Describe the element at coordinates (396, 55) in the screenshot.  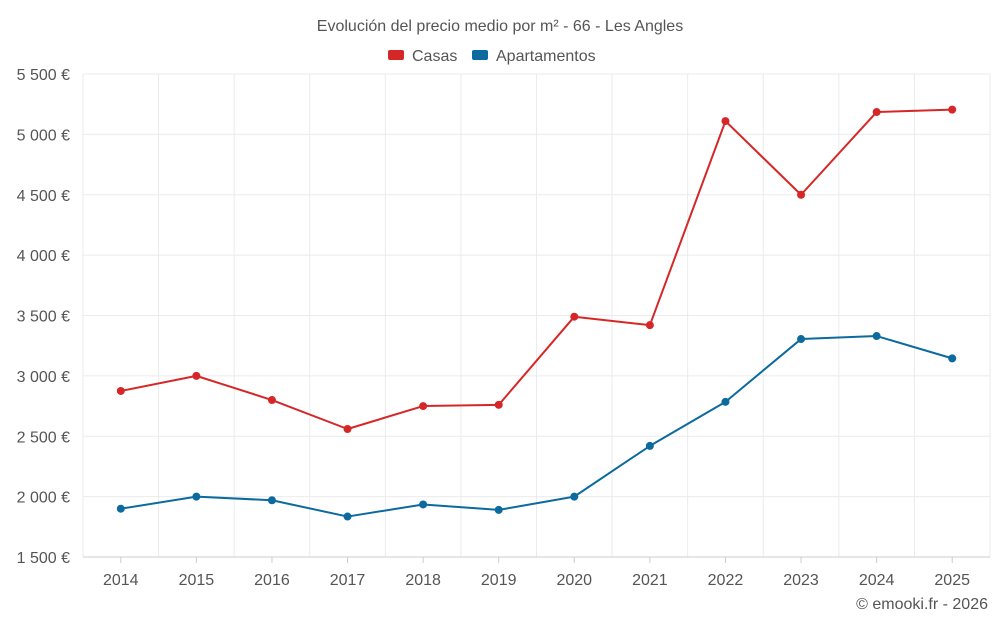
I see `legend-swatch-casas` at that location.